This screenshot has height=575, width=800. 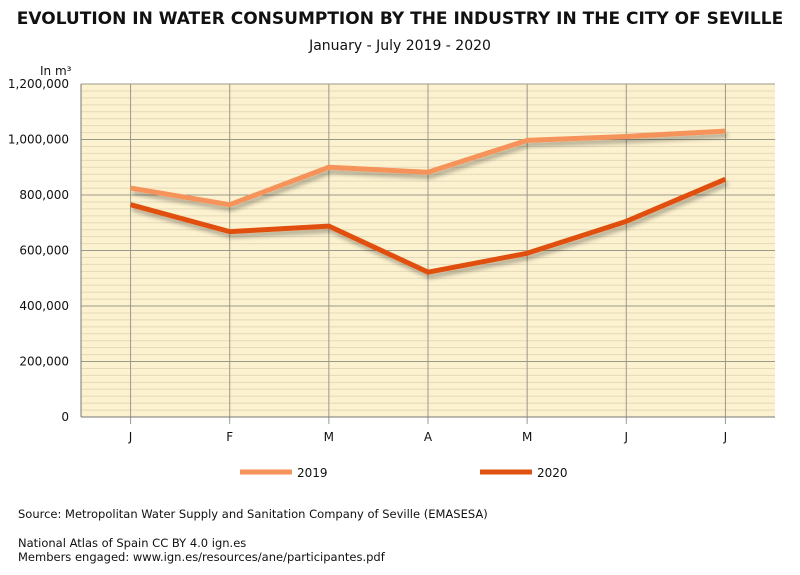 I want to click on x-tick-label: F, so click(x=229, y=437).